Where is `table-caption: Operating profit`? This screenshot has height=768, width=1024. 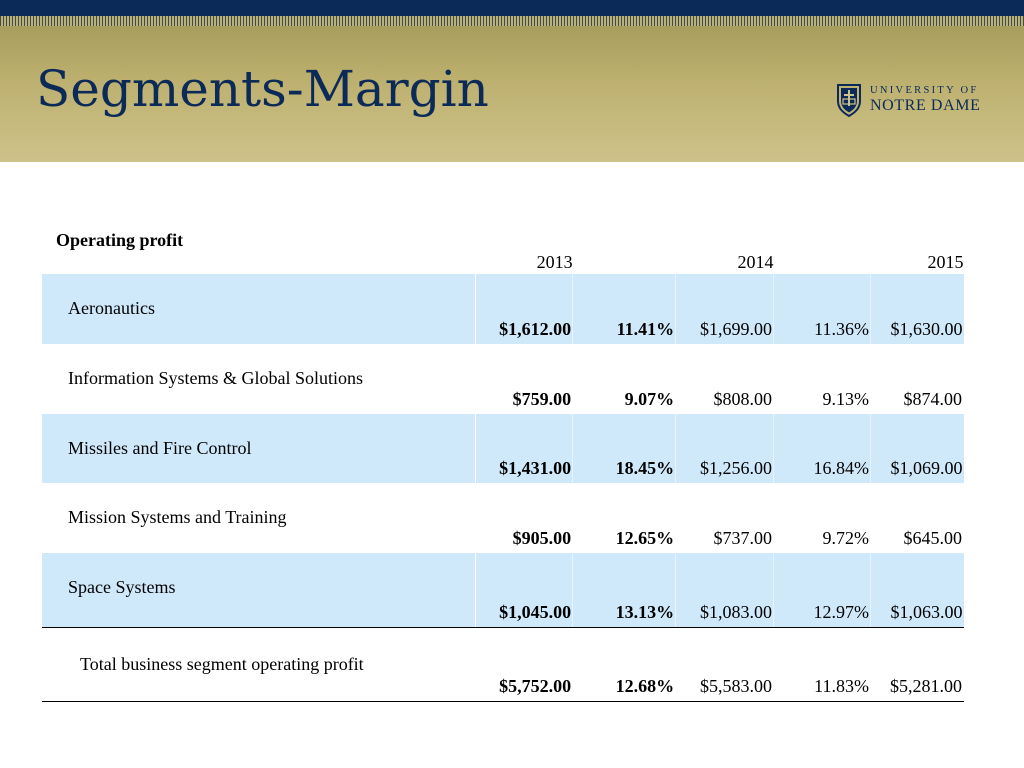
table-caption: Operating profit is located at coordinates (120, 240).